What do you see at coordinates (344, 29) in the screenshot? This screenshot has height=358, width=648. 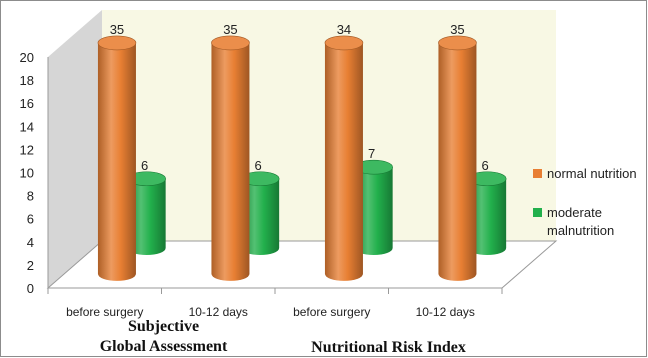 I see `data-label: 34` at bounding box center [344, 29].